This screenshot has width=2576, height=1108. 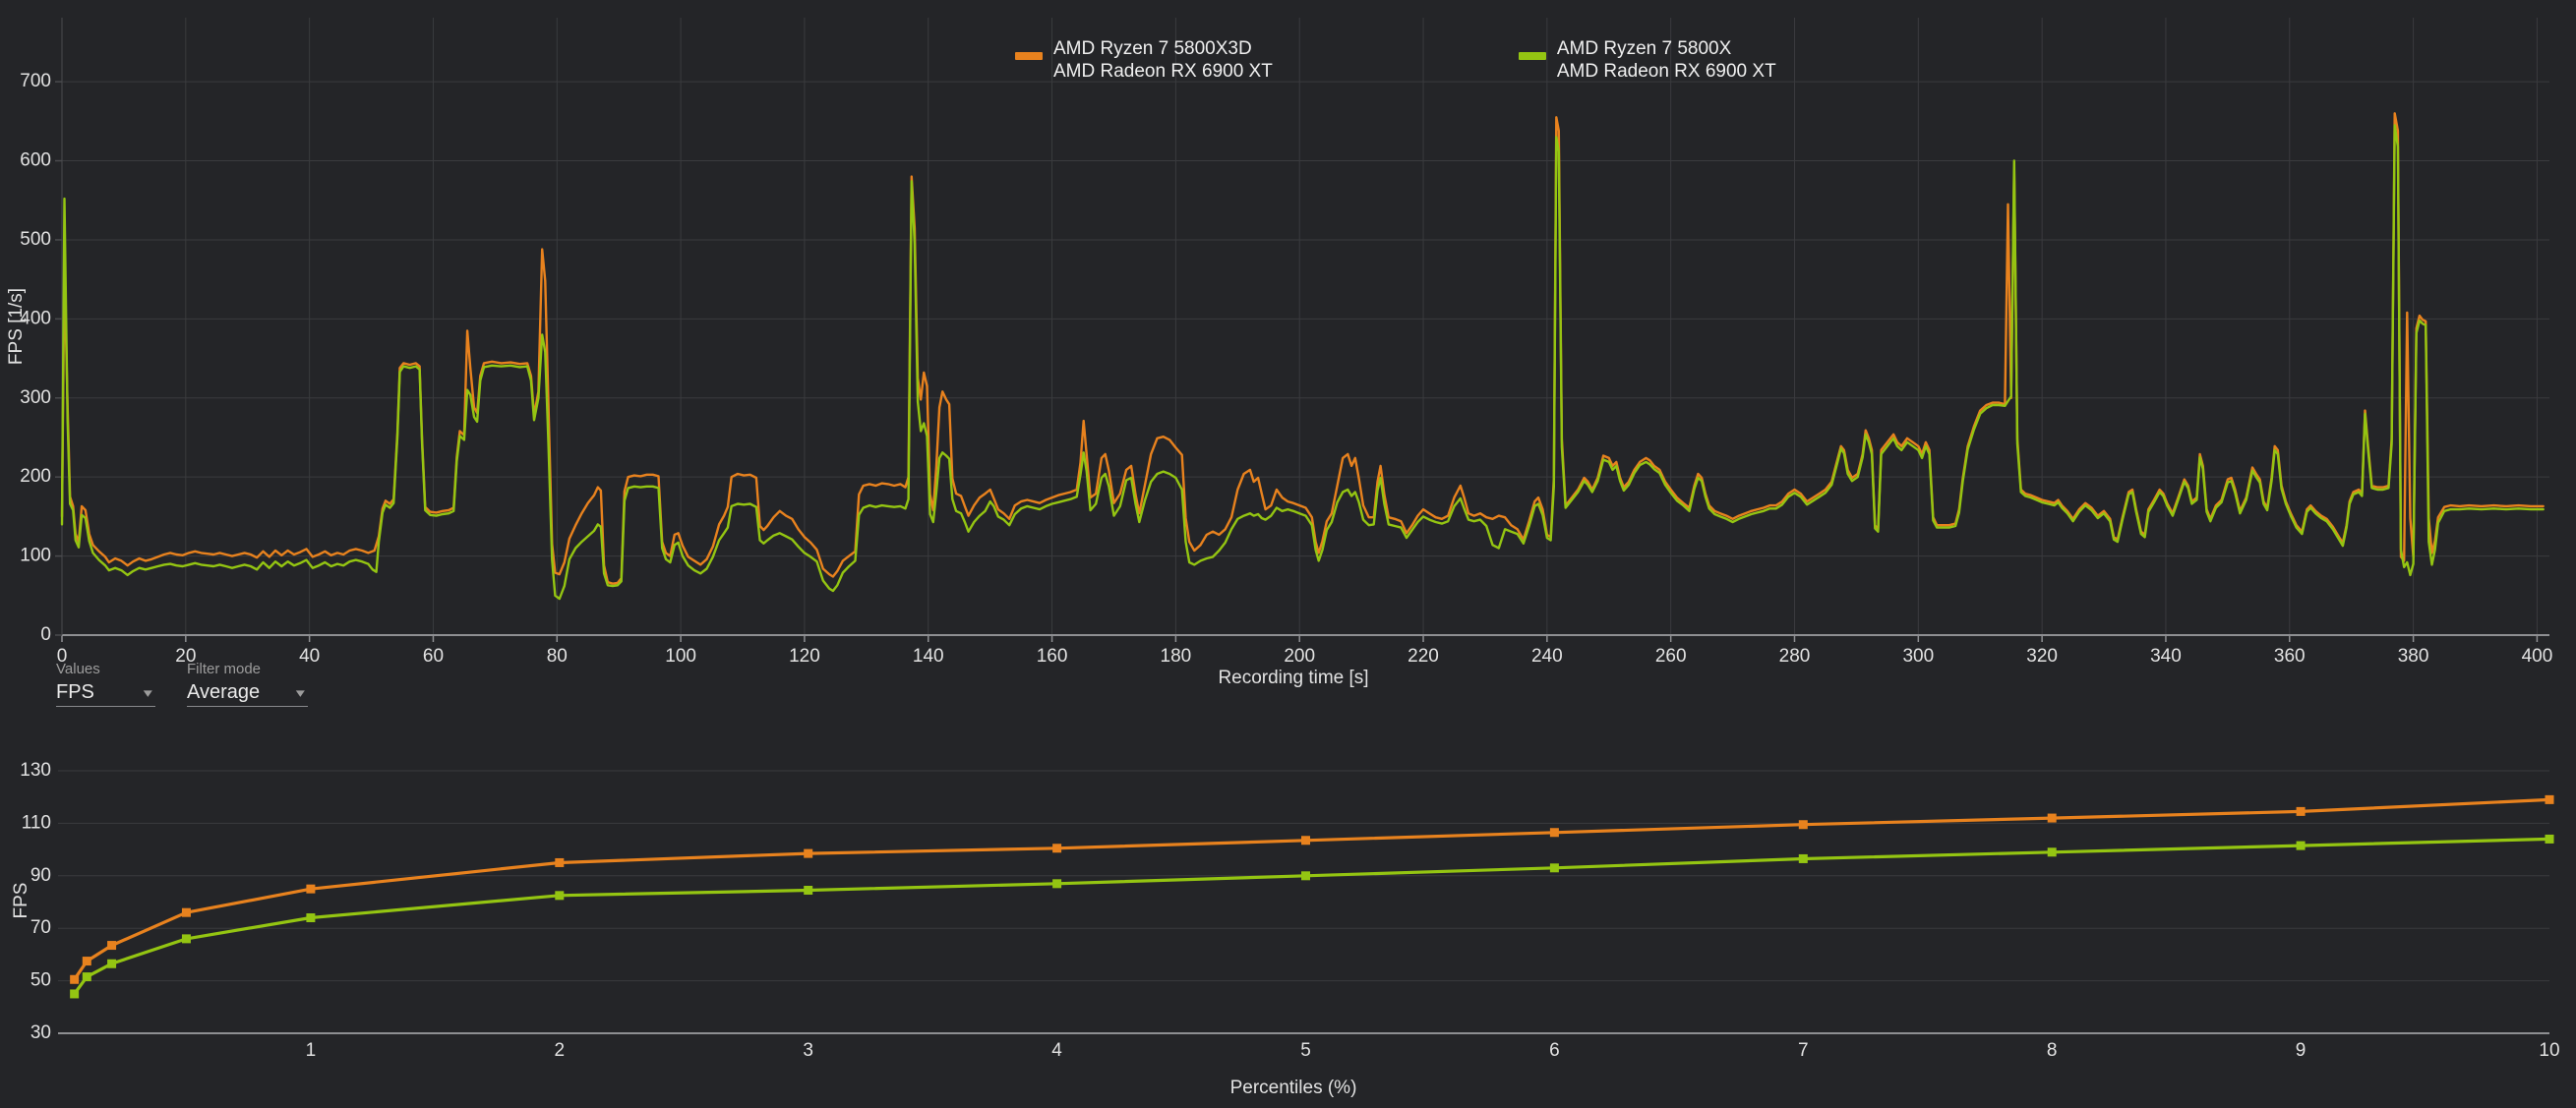 What do you see at coordinates (75, 692) in the screenshot?
I see `values-dropdown-selected: FPS` at bounding box center [75, 692].